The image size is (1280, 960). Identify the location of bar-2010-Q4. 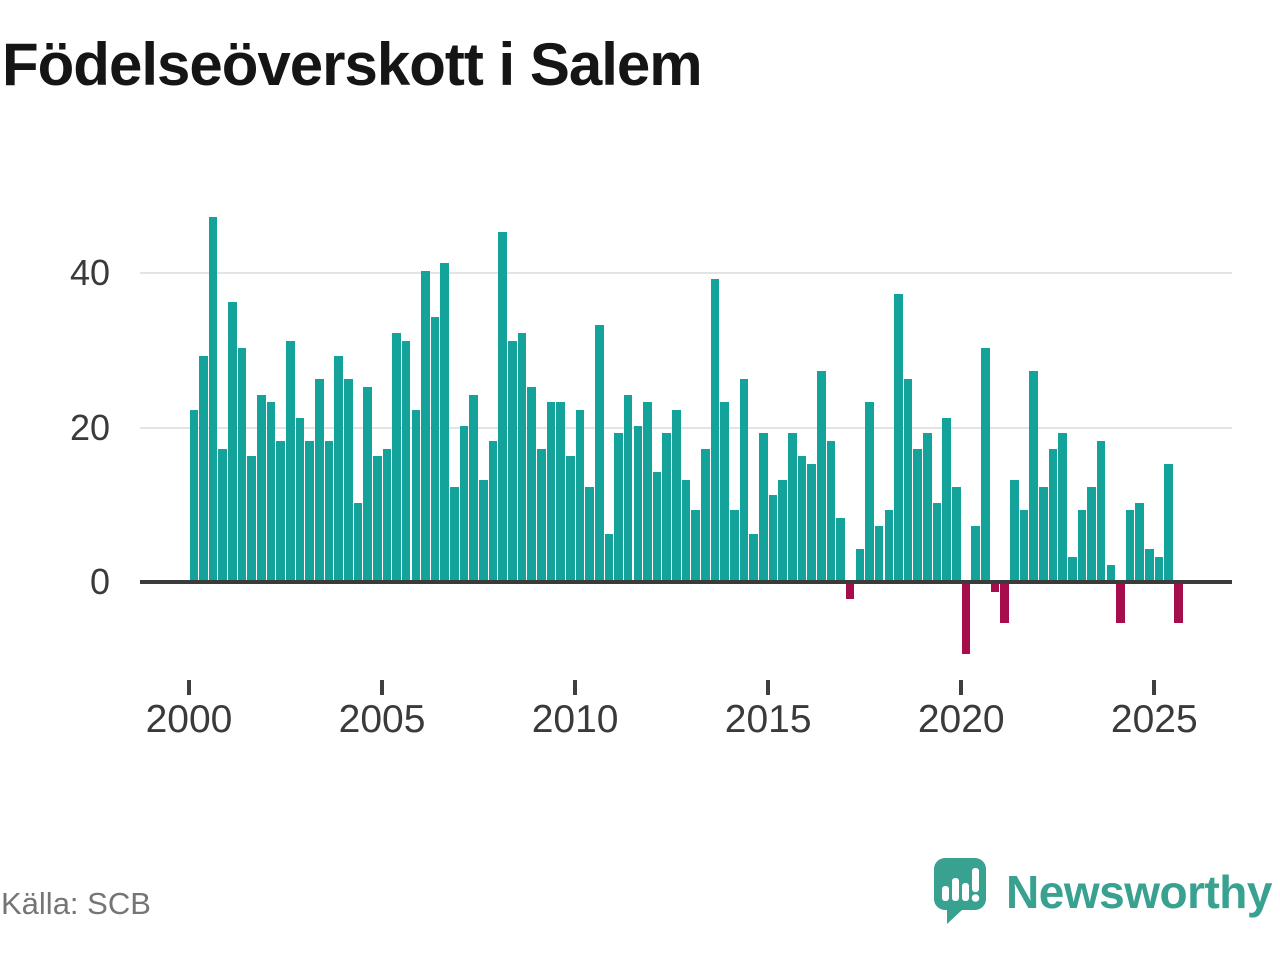
(609, 556).